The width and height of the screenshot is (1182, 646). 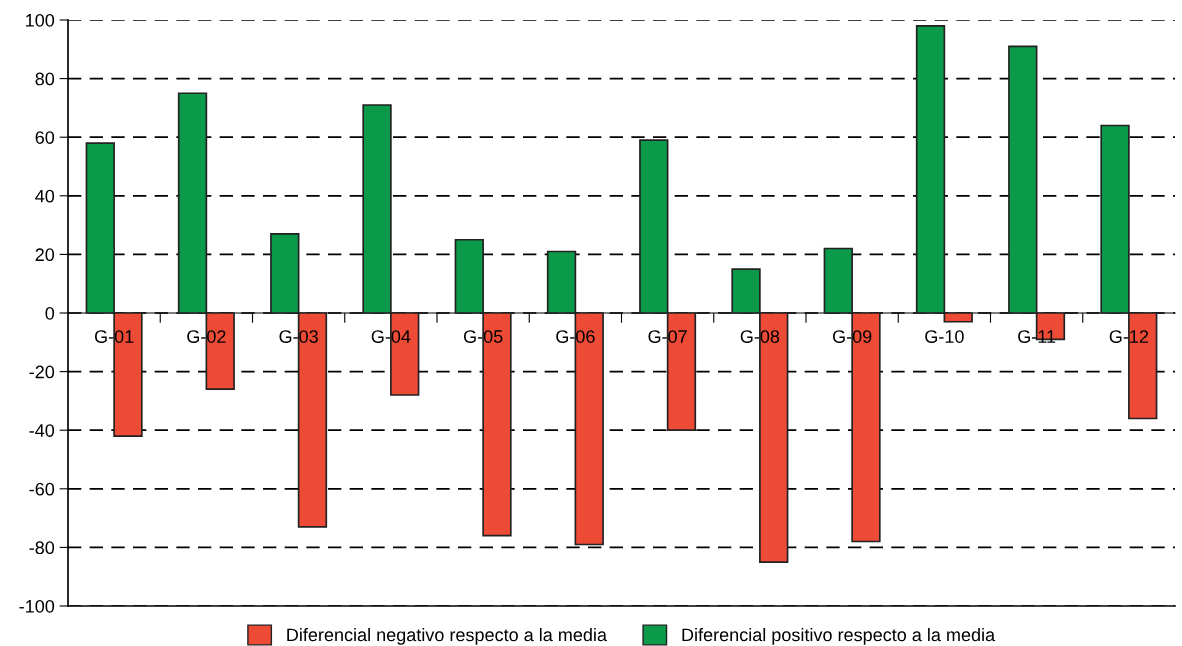 I want to click on x-tick-label: G-09, so click(x=852, y=336).